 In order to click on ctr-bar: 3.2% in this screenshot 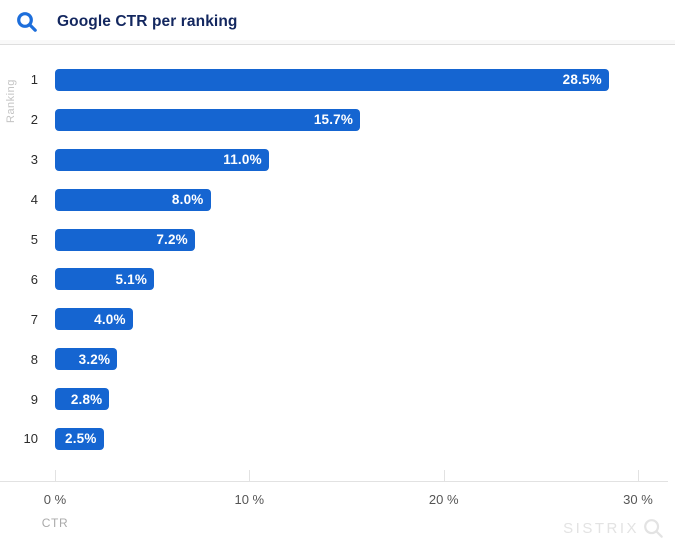, I will do `click(86, 359)`.